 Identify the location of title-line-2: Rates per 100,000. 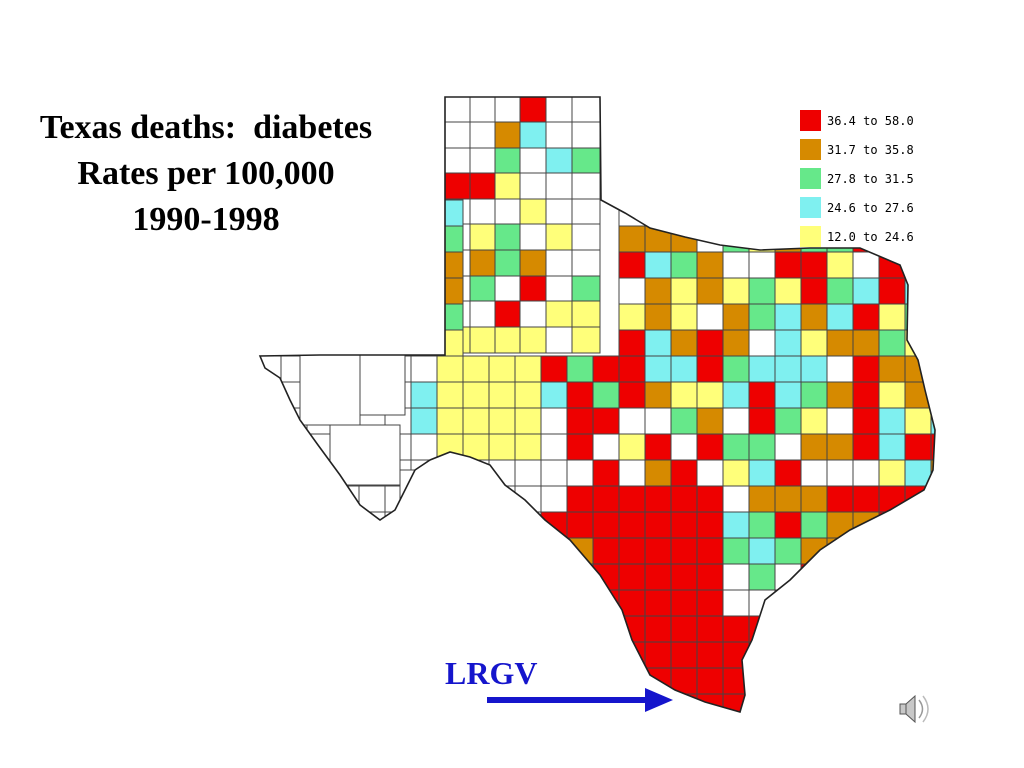
(206, 173).